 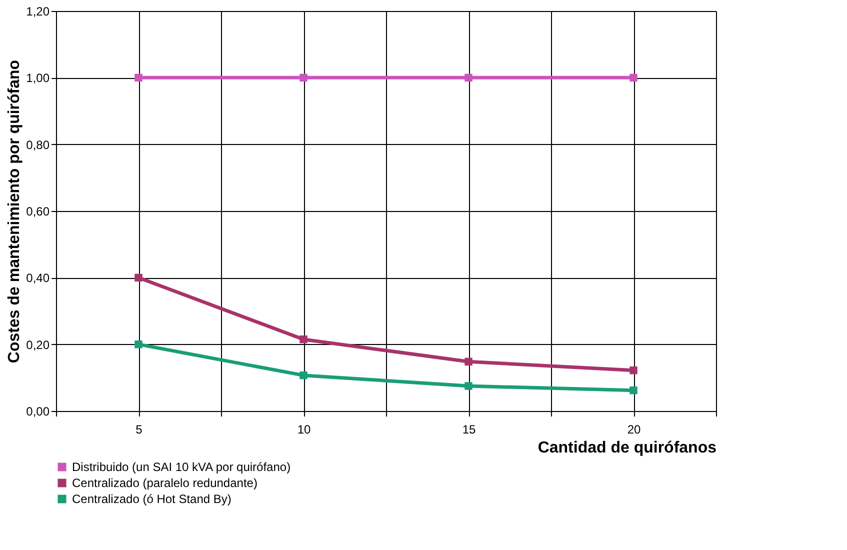 I want to click on y-tick-label: 0,20, so click(x=38, y=345).